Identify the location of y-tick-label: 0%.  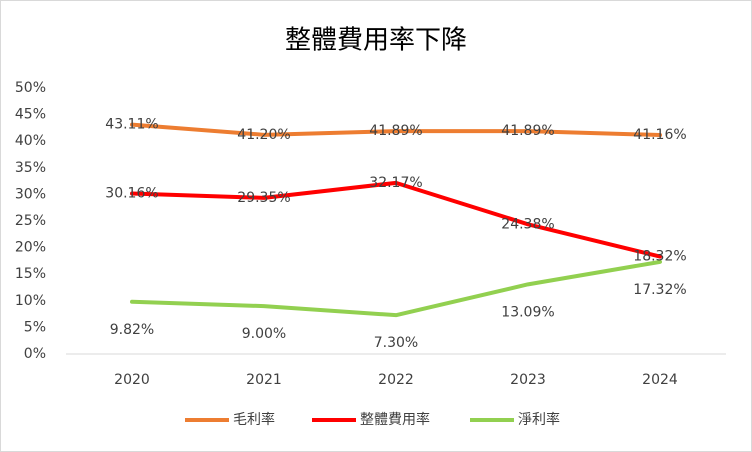
(35, 354).